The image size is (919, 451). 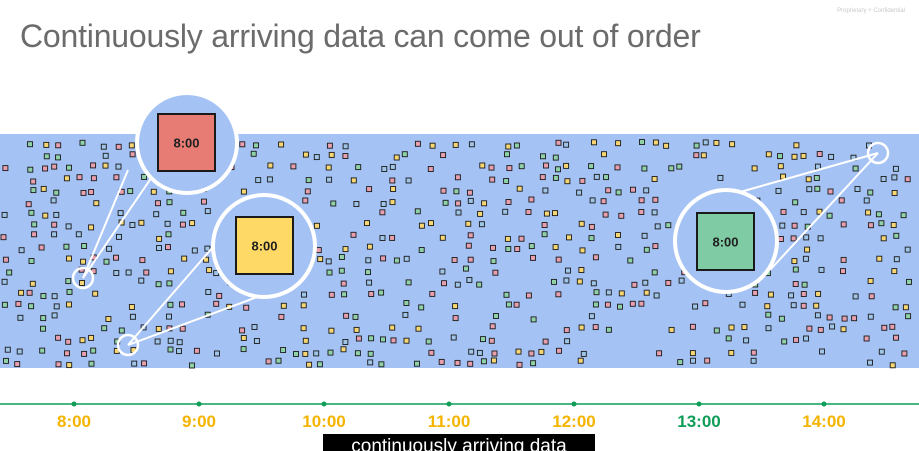 I want to click on highlight-ring, so click(x=878, y=153).